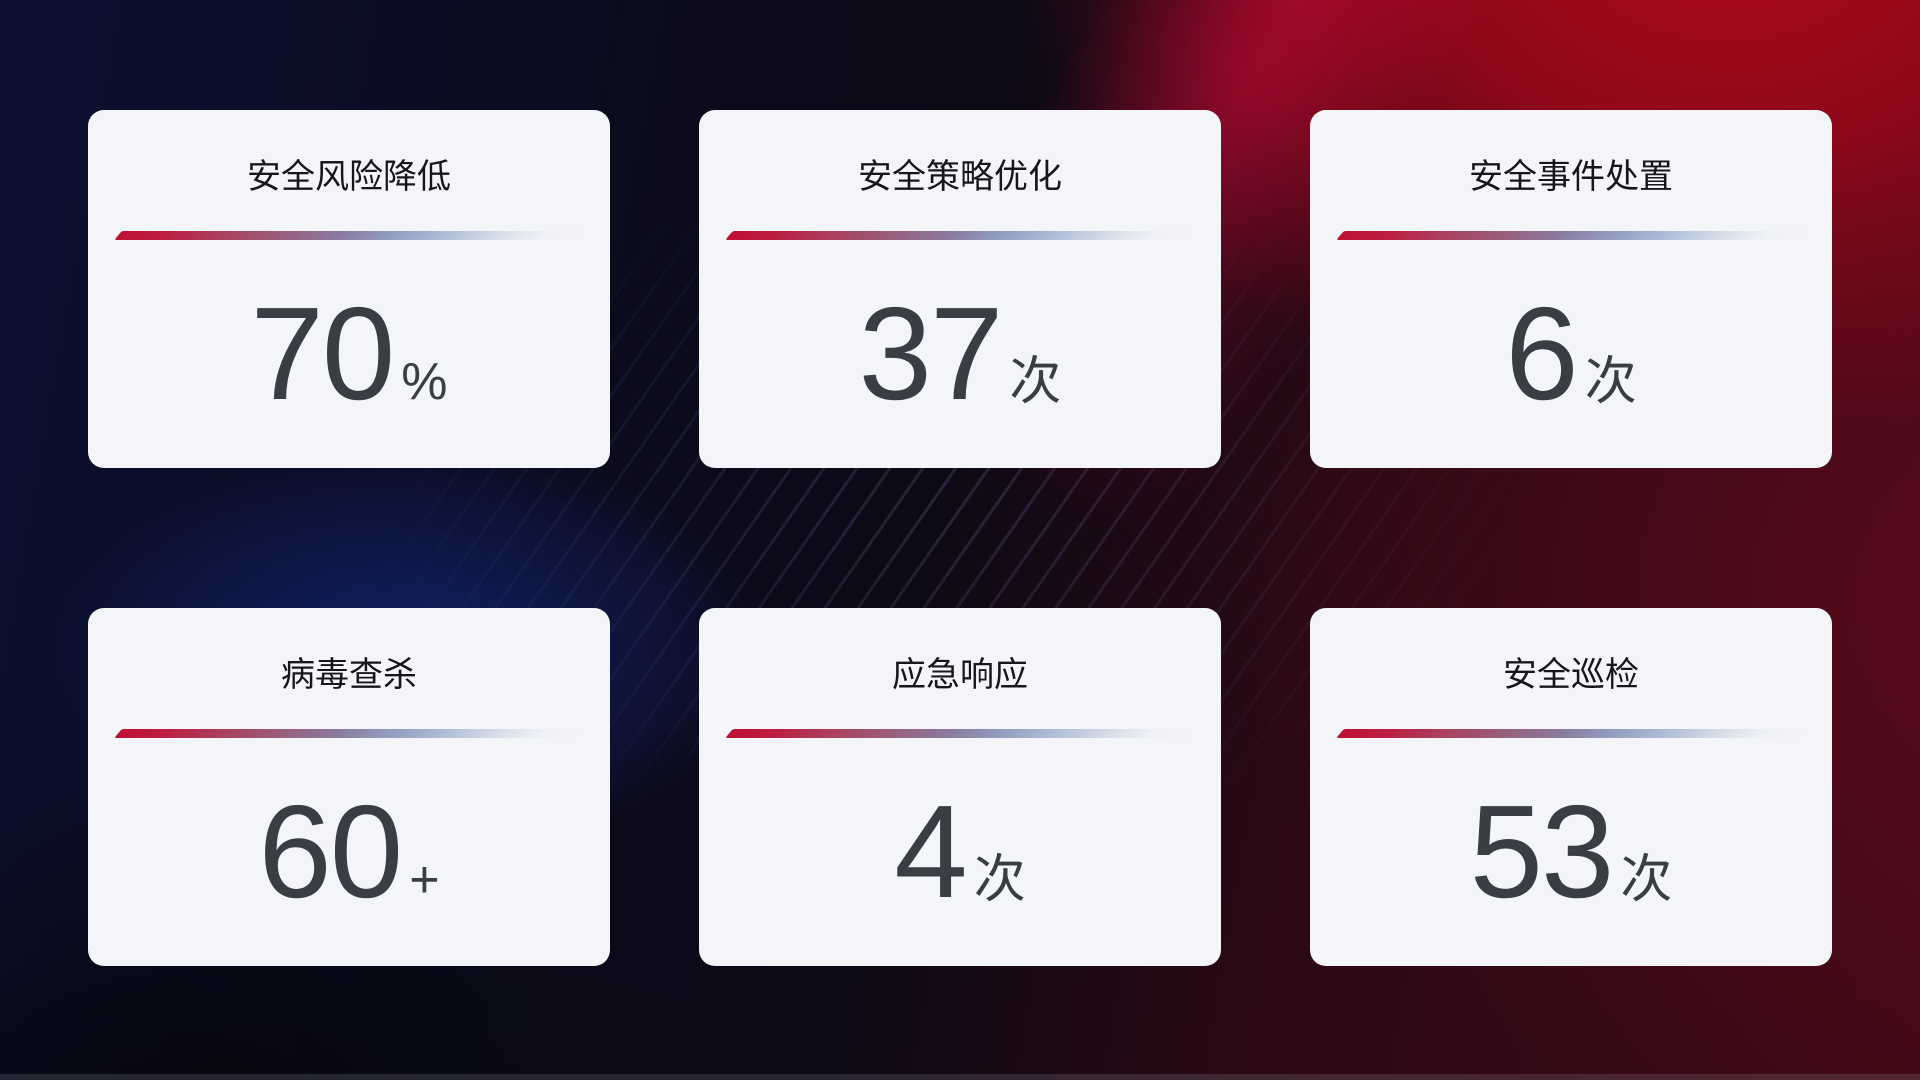  What do you see at coordinates (930, 851) in the screenshot?
I see `stat-number: 4` at bounding box center [930, 851].